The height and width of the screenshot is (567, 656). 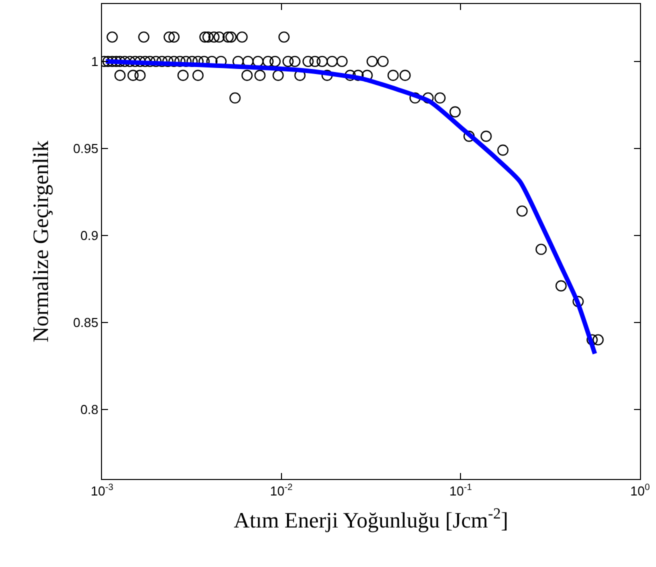 What do you see at coordinates (281, 490) in the screenshot?
I see `x-tick-label: 10$^{-2}$` at bounding box center [281, 490].